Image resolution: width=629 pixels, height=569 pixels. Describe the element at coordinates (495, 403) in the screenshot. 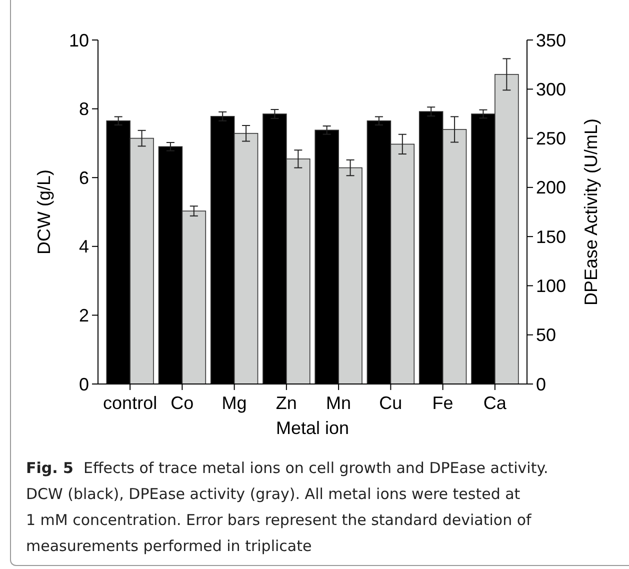

I see `x-tick-label: Ca` at that location.